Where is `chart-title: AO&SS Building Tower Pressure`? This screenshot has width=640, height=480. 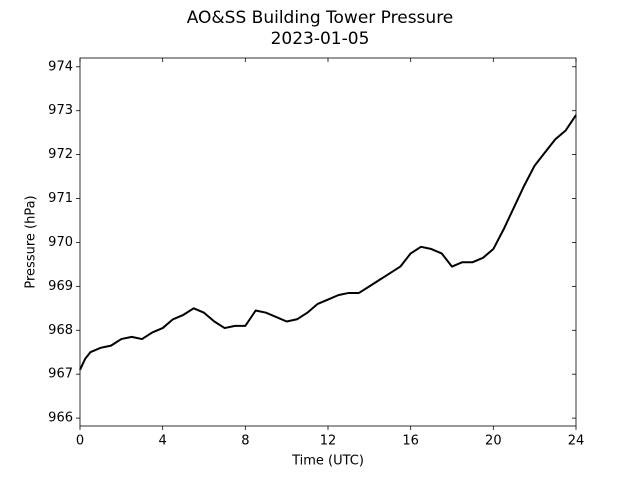
chart-title: AO&SS Building Tower Pressure is located at coordinates (320, 18).